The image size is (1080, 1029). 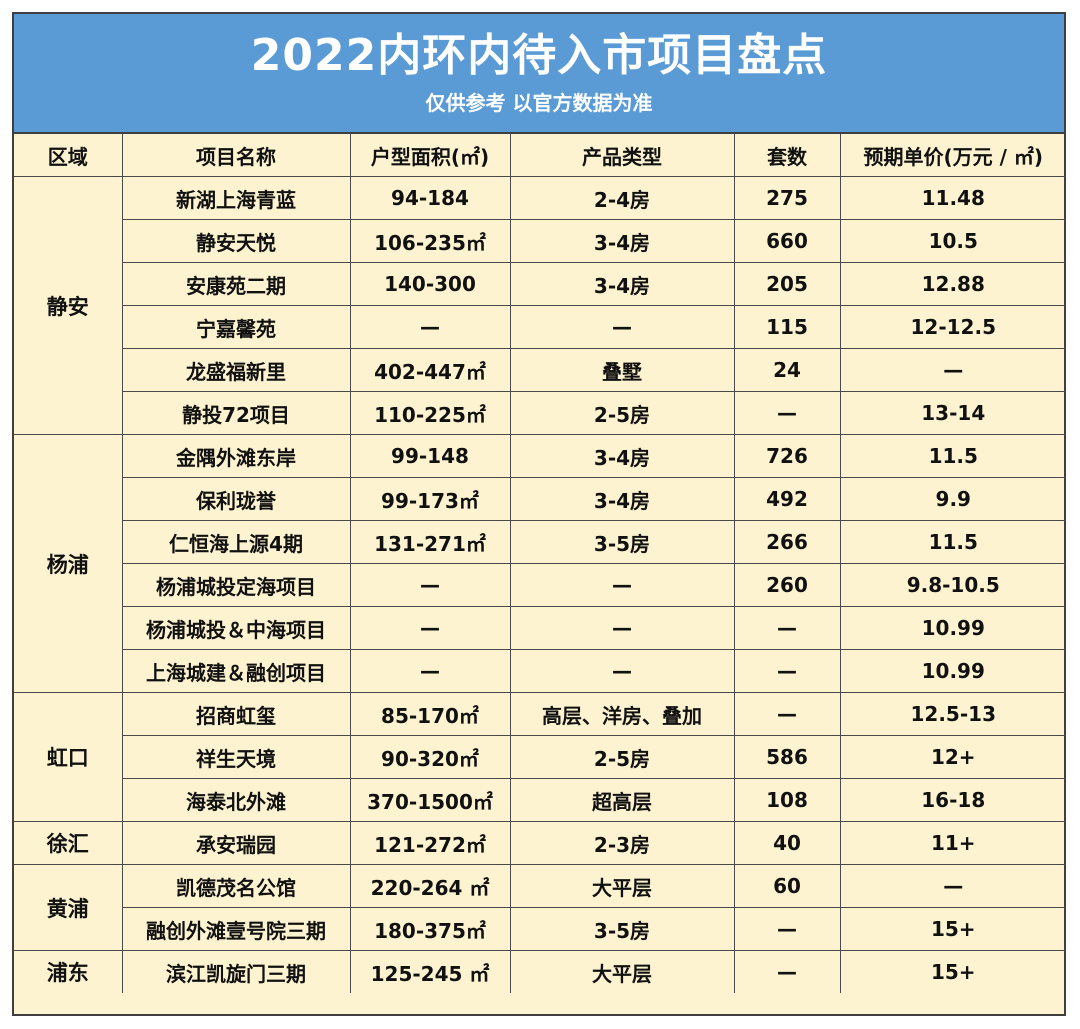 What do you see at coordinates (787, 284) in the screenshot?
I see `units-cell: 205` at bounding box center [787, 284].